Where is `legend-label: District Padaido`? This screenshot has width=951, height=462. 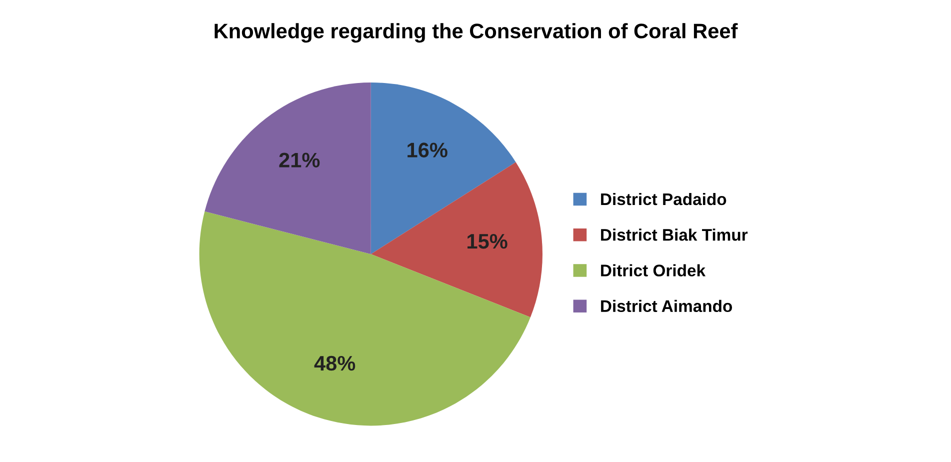
legend-label: District Padaido is located at coordinates (663, 199).